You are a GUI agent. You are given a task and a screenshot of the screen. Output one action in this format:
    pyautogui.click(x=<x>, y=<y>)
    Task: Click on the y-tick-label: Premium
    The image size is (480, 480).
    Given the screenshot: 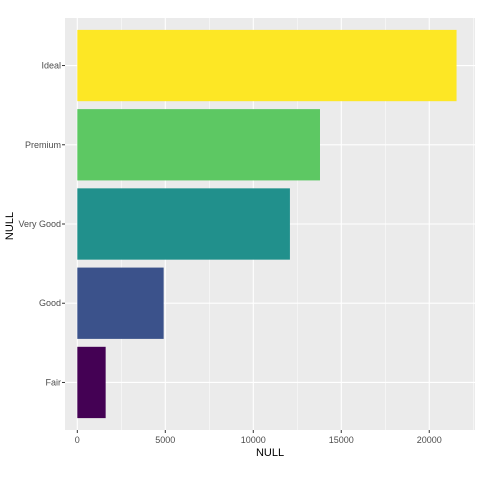 What is the action you would take?
    pyautogui.click(x=43, y=145)
    